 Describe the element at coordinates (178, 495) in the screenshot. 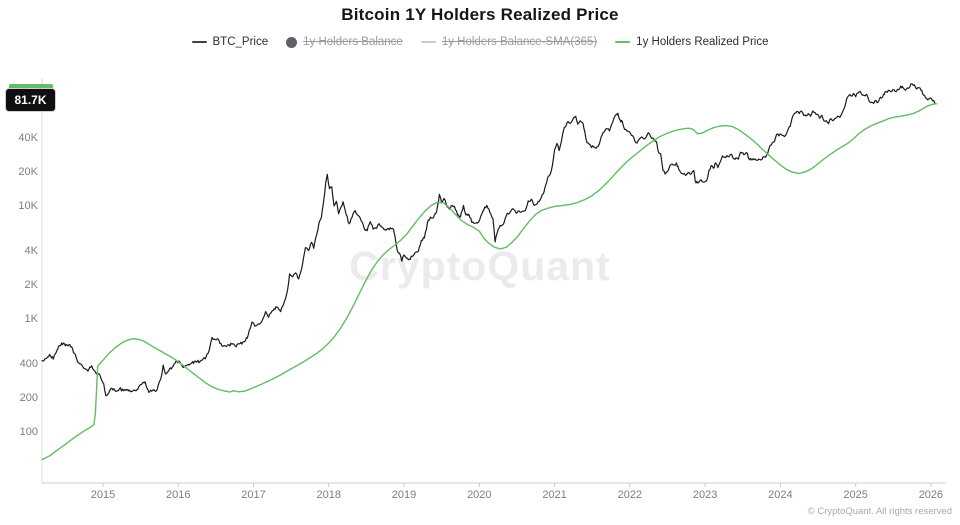

I see `x-tick-2016: 2016` at that location.